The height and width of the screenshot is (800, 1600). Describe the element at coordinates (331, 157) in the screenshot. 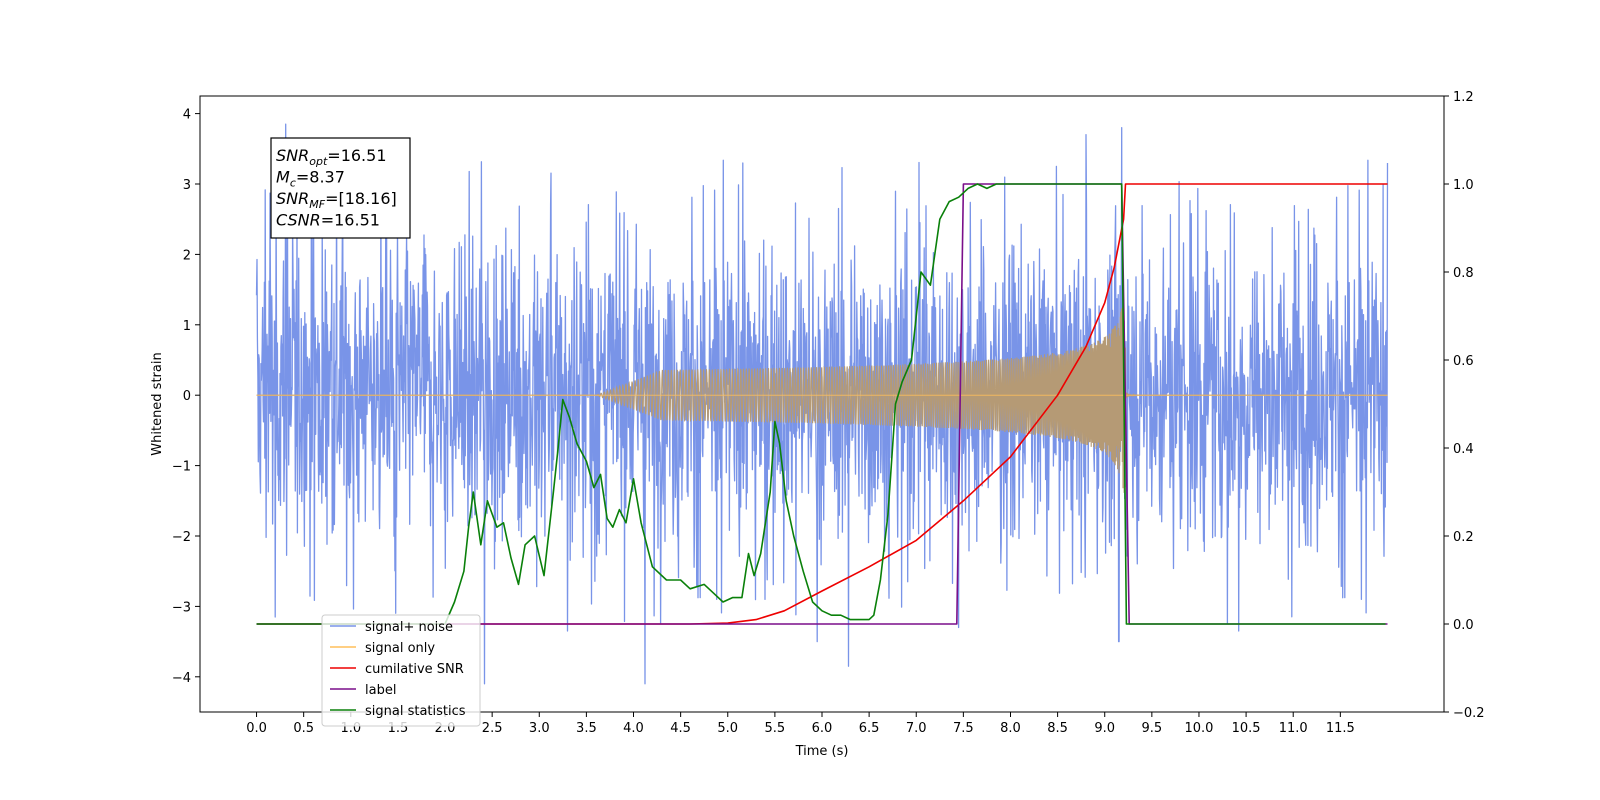

I see `annotation-line: SNRopt=16.51` at that location.